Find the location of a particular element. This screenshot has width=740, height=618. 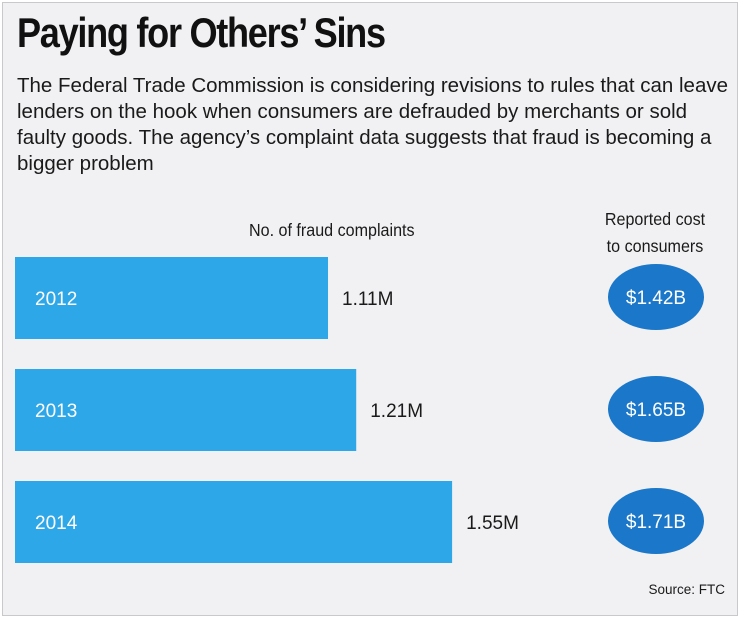

bar-2014 is located at coordinates (234, 522).